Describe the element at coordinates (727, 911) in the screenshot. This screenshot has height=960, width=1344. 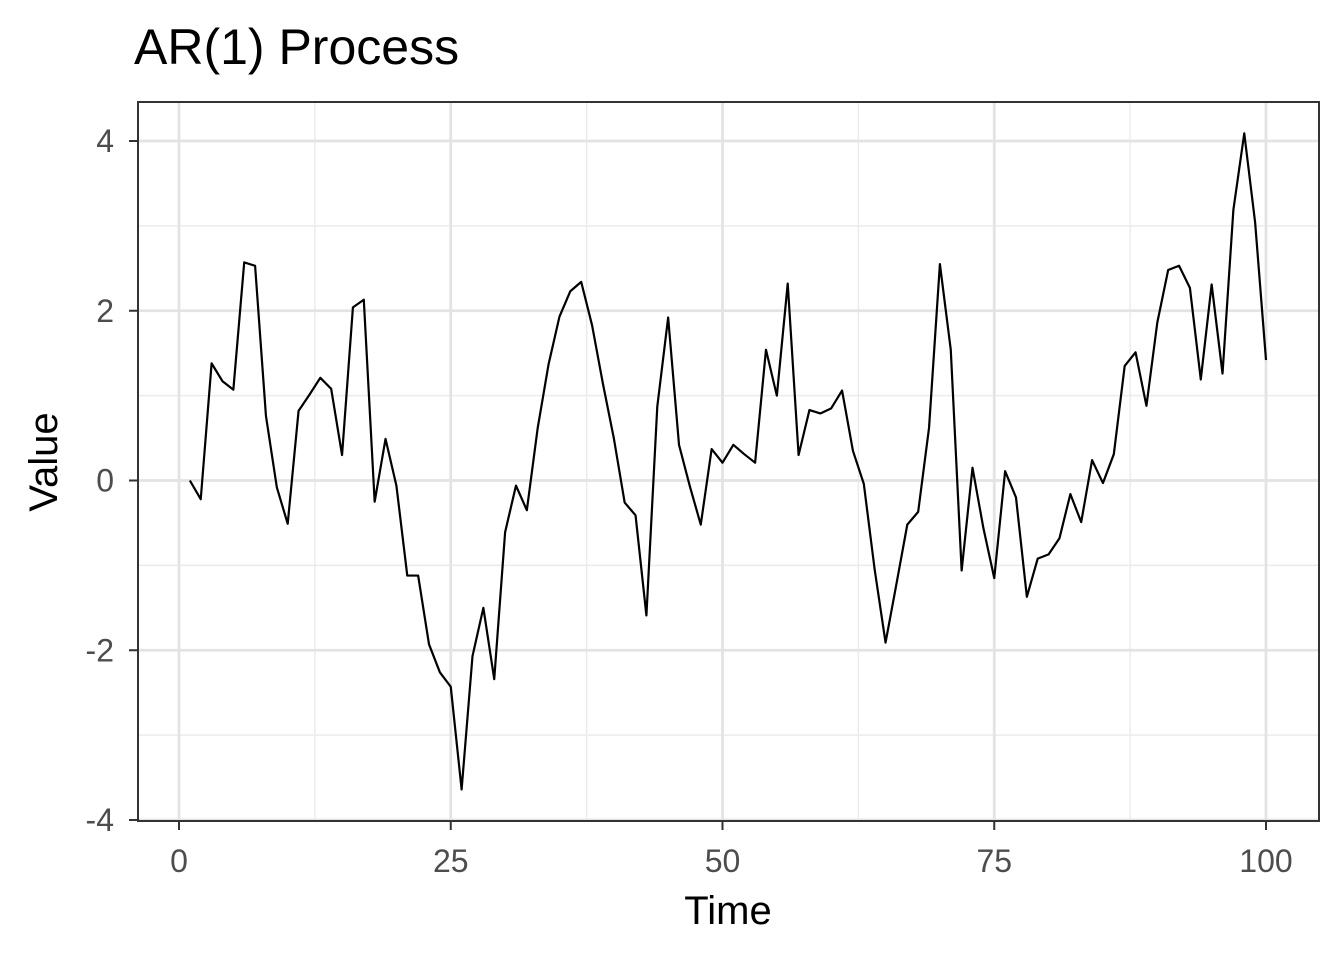
I see `x-axis-title: Time` at that location.